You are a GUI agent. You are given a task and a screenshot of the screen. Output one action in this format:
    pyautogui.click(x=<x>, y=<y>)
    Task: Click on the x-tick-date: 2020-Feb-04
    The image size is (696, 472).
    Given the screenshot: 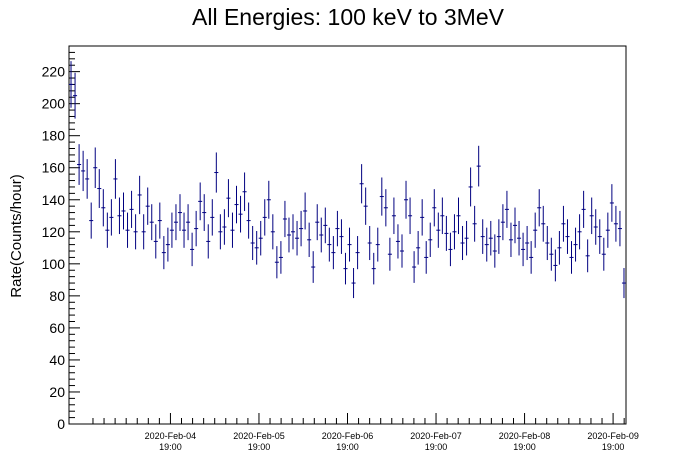 What is the action you would take?
    pyautogui.click(x=171, y=436)
    